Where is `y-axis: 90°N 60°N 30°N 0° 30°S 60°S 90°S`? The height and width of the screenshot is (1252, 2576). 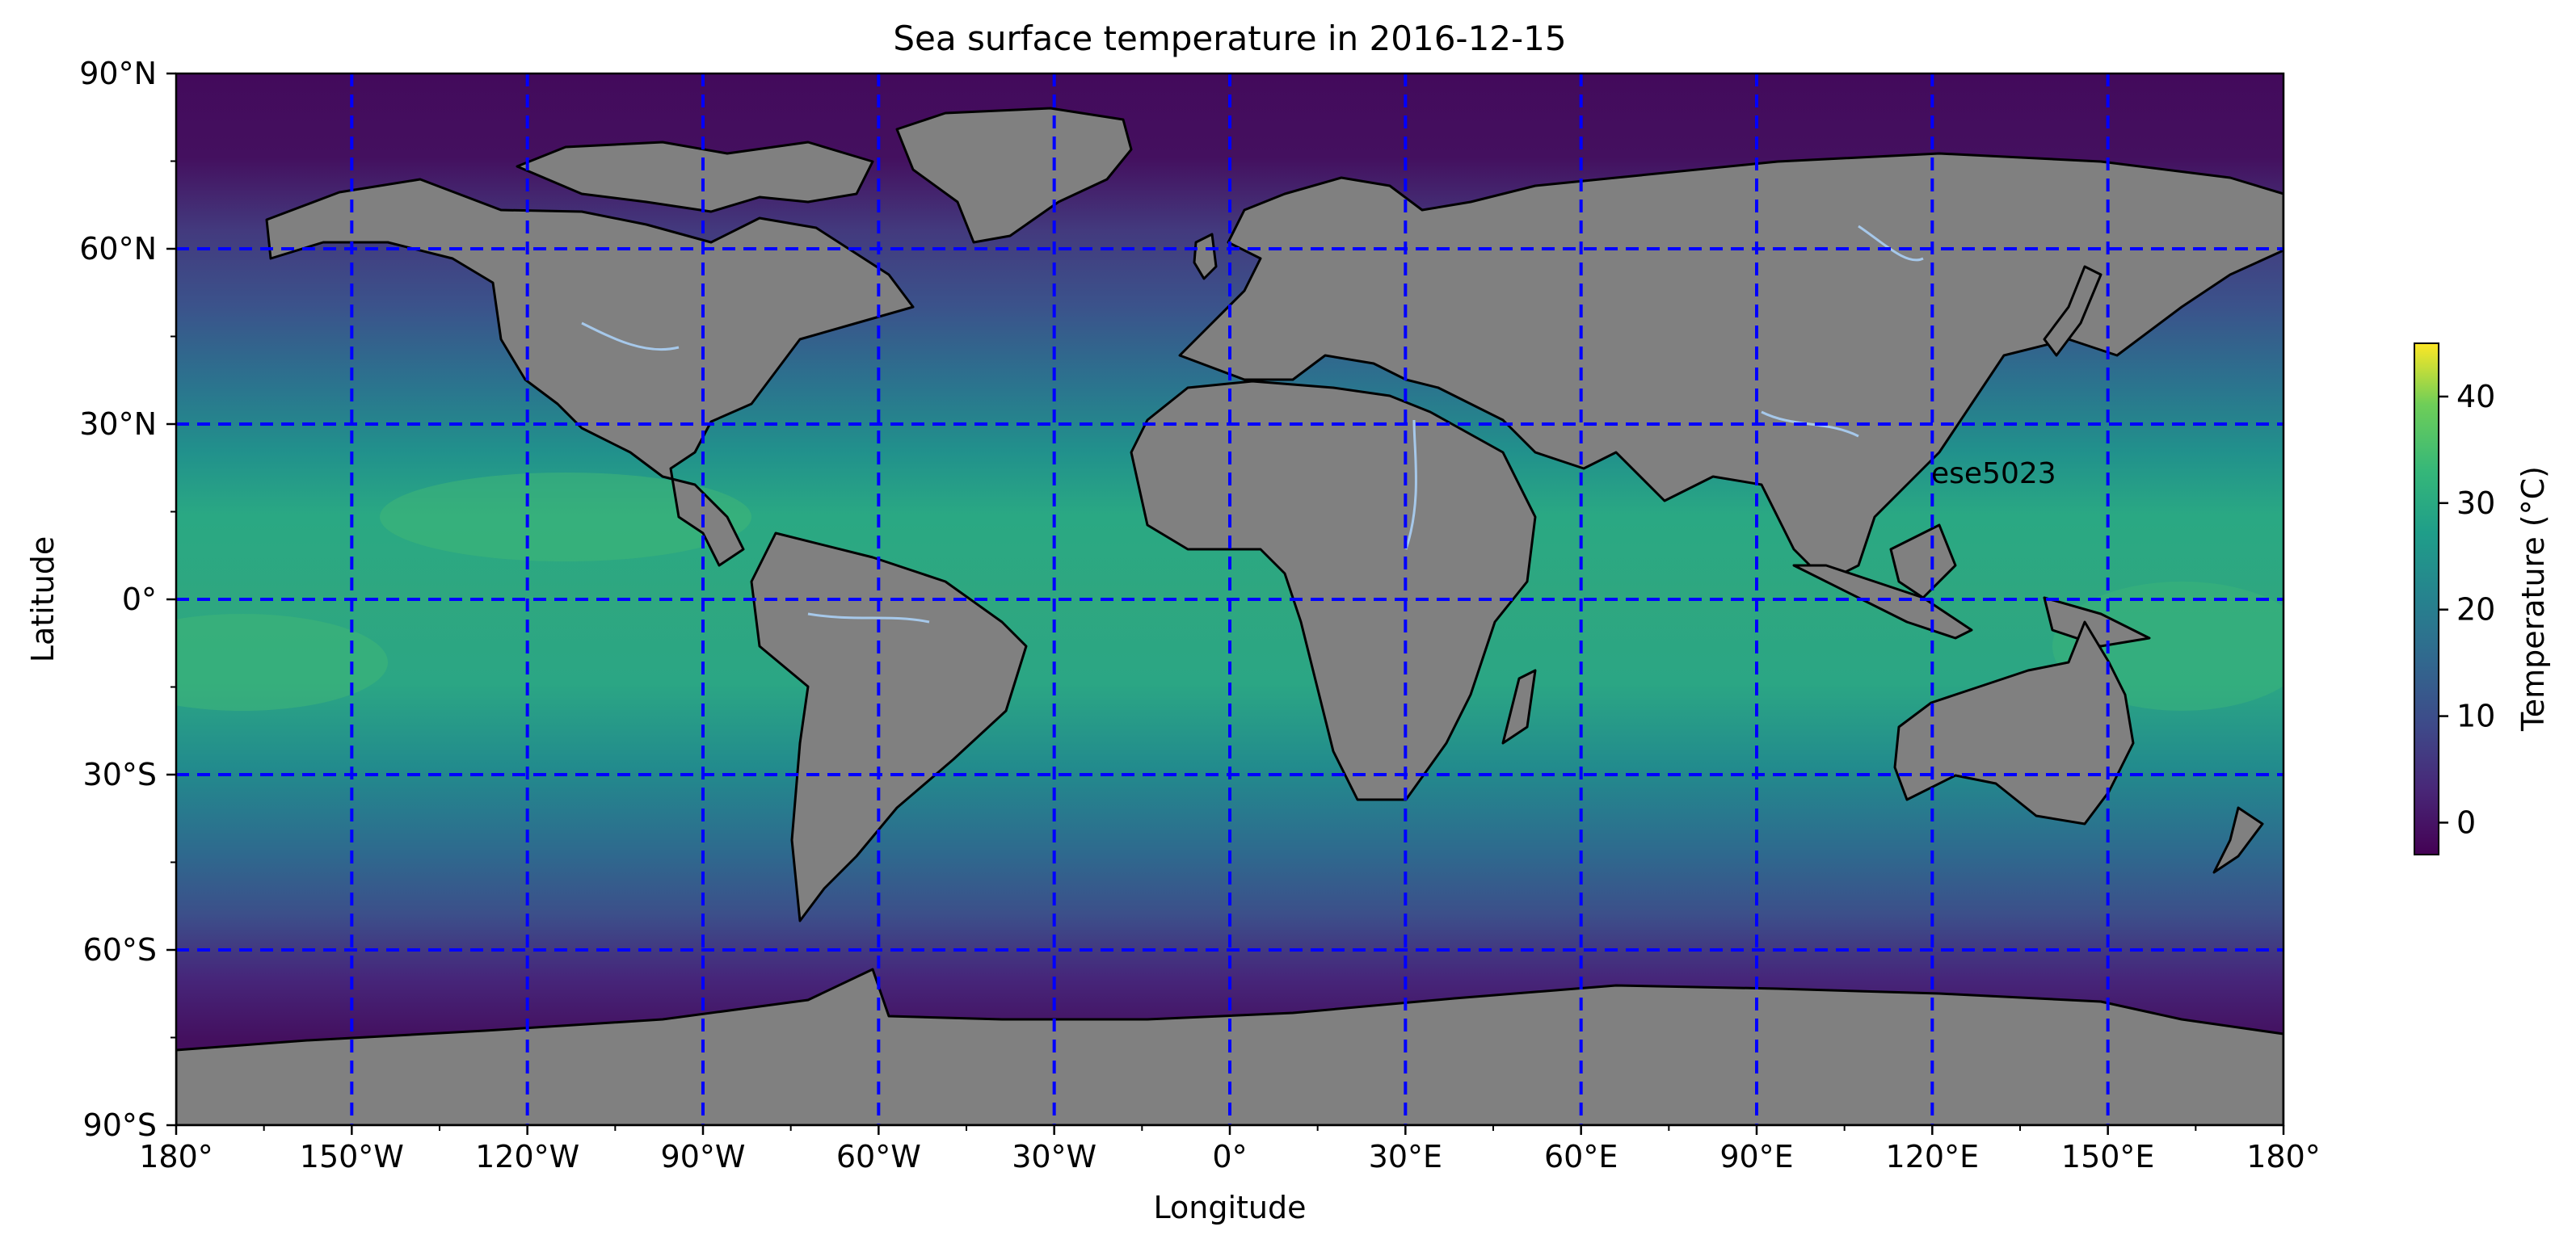 y-axis: 90°N 60°N 30°N 0° 30°S 60°S 90°S is located at coordinates (127, 599).